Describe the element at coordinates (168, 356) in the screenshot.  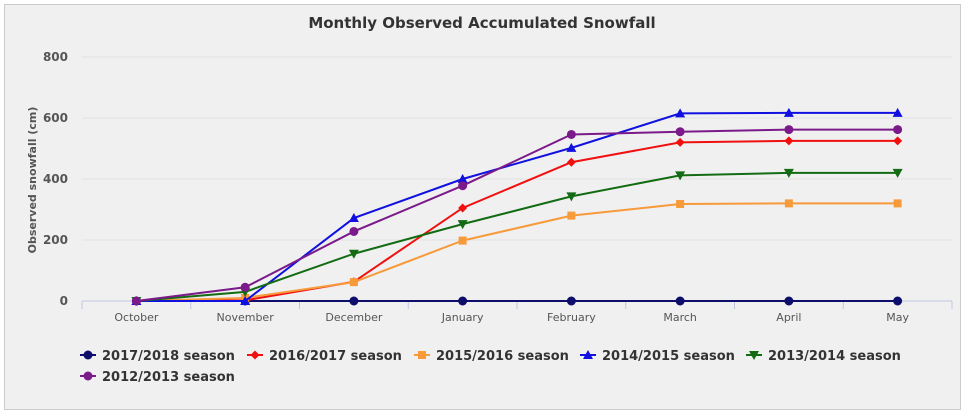
I see `legend-item-label: 2017/2018 season` at that location.